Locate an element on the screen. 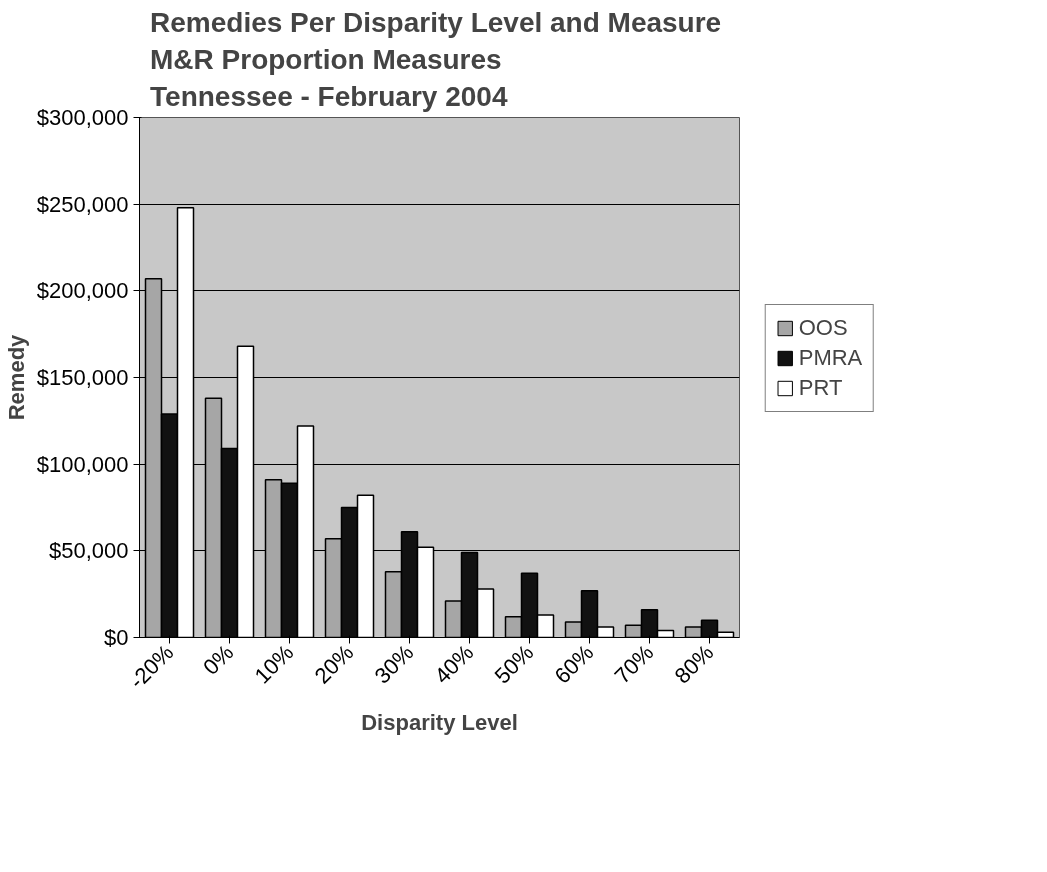  y-axis-title: Remedy is located at coordinates (16, 377).